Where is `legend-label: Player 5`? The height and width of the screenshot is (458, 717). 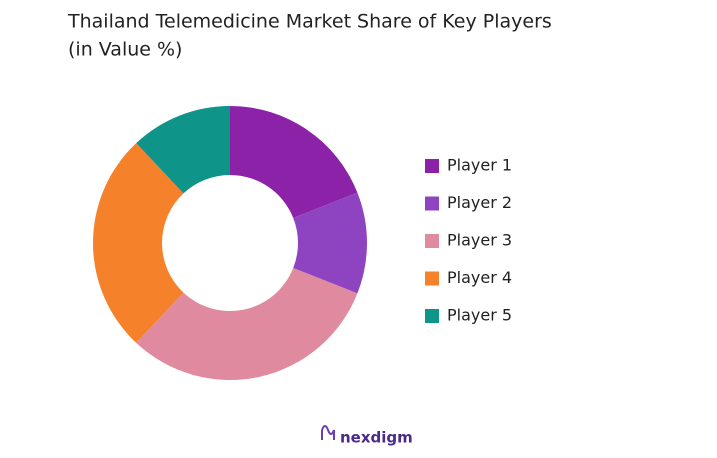 legend-label: Player 5 is located at coordinates (479, 315).